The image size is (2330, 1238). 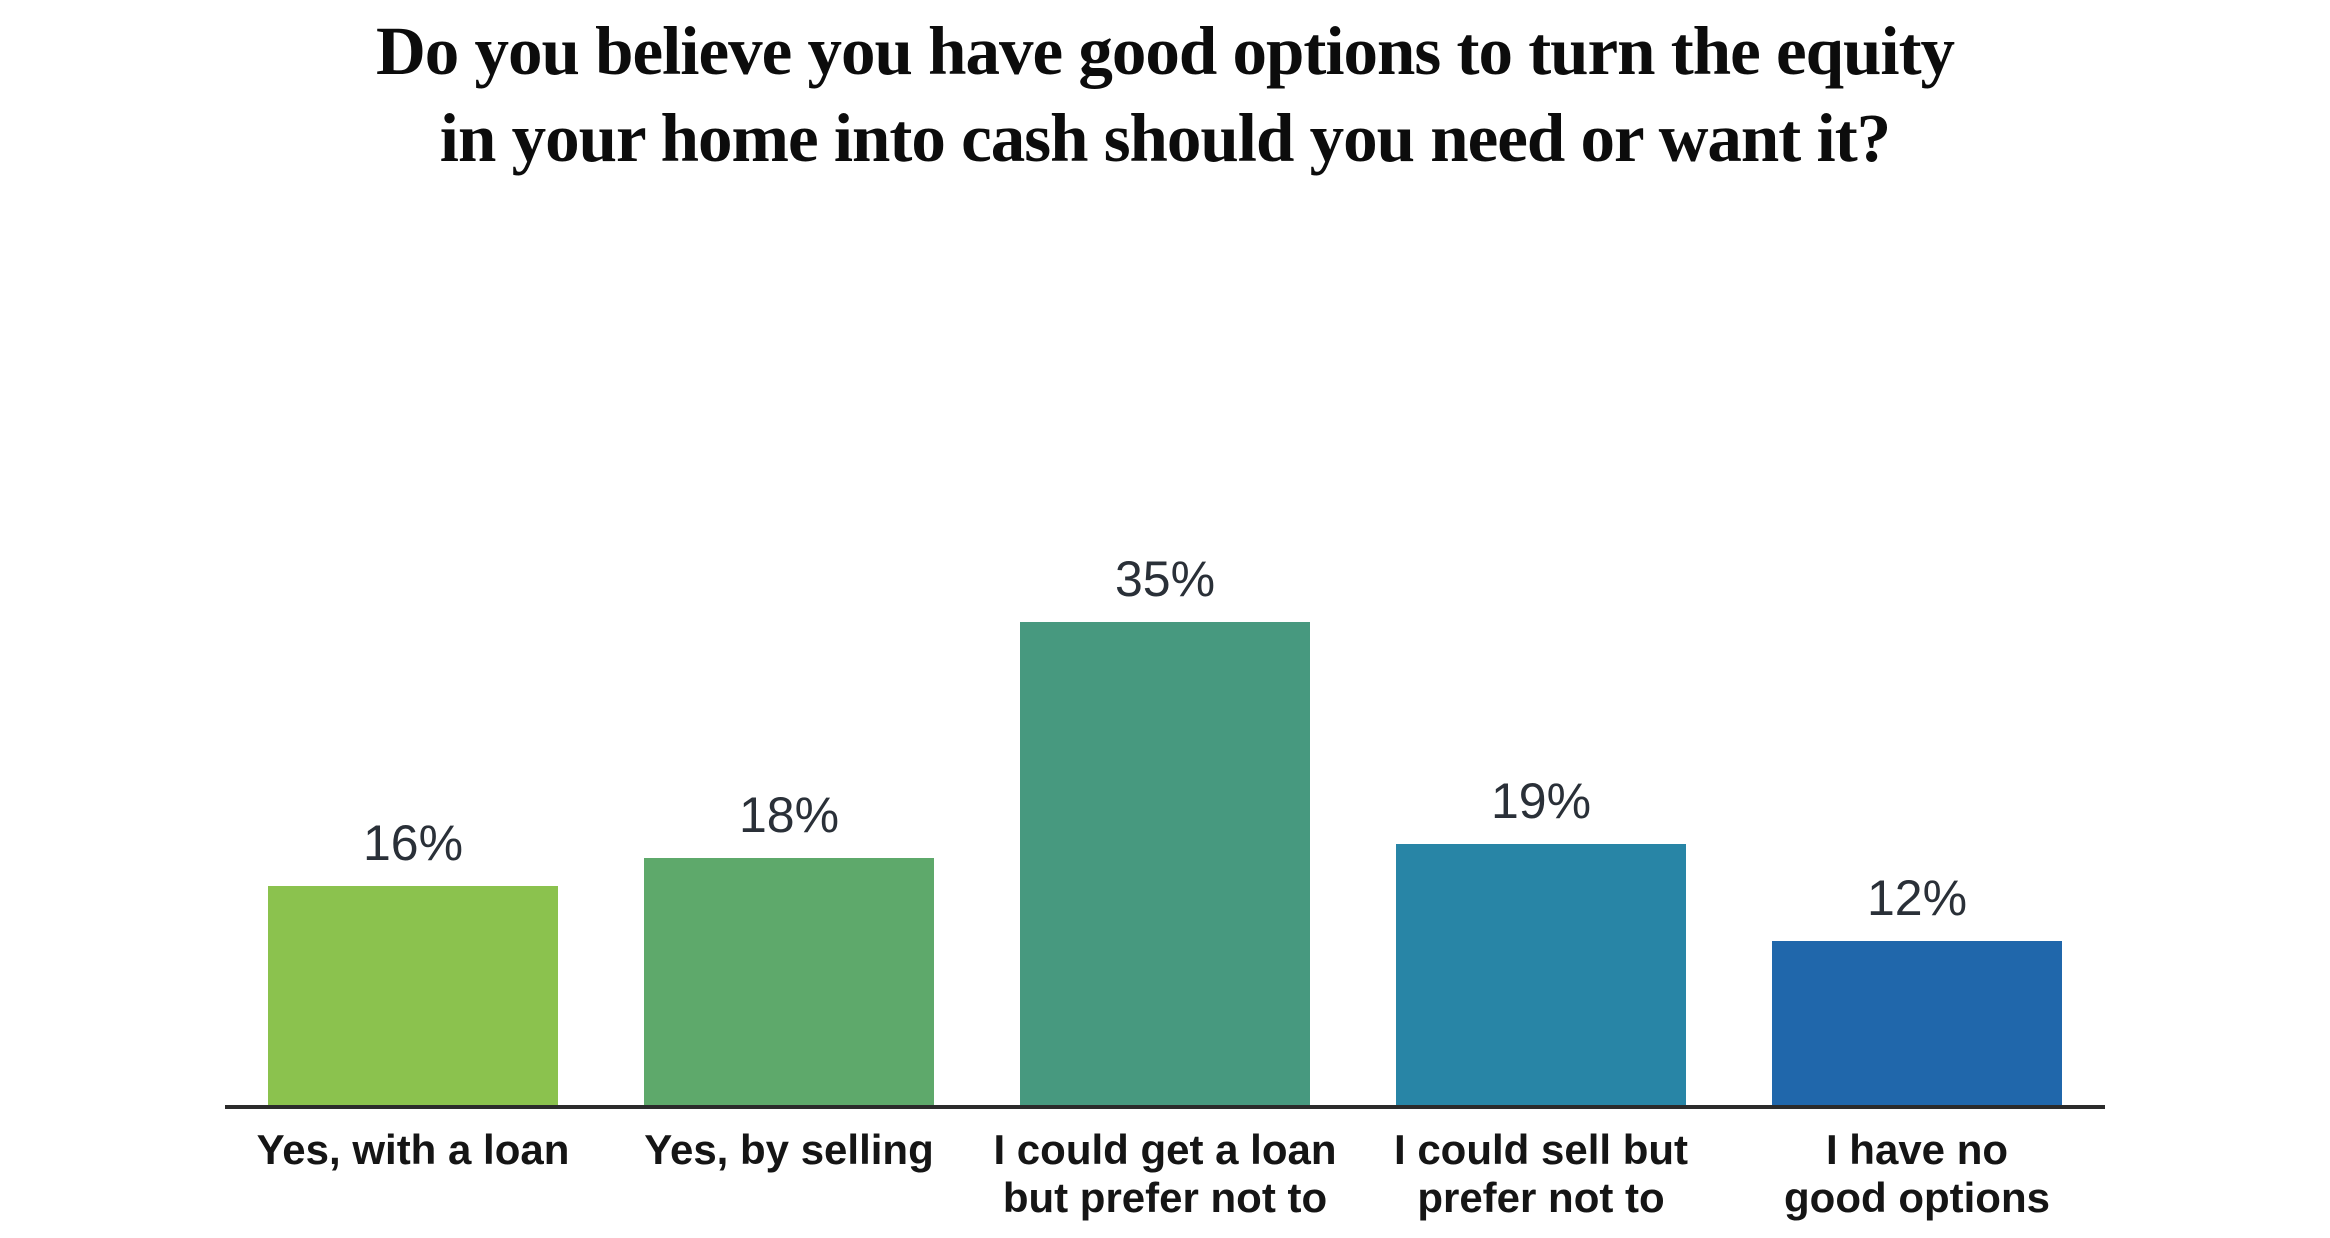 I want to click on value-label-no-good-options: 12%, so click(x=1917, y=898).